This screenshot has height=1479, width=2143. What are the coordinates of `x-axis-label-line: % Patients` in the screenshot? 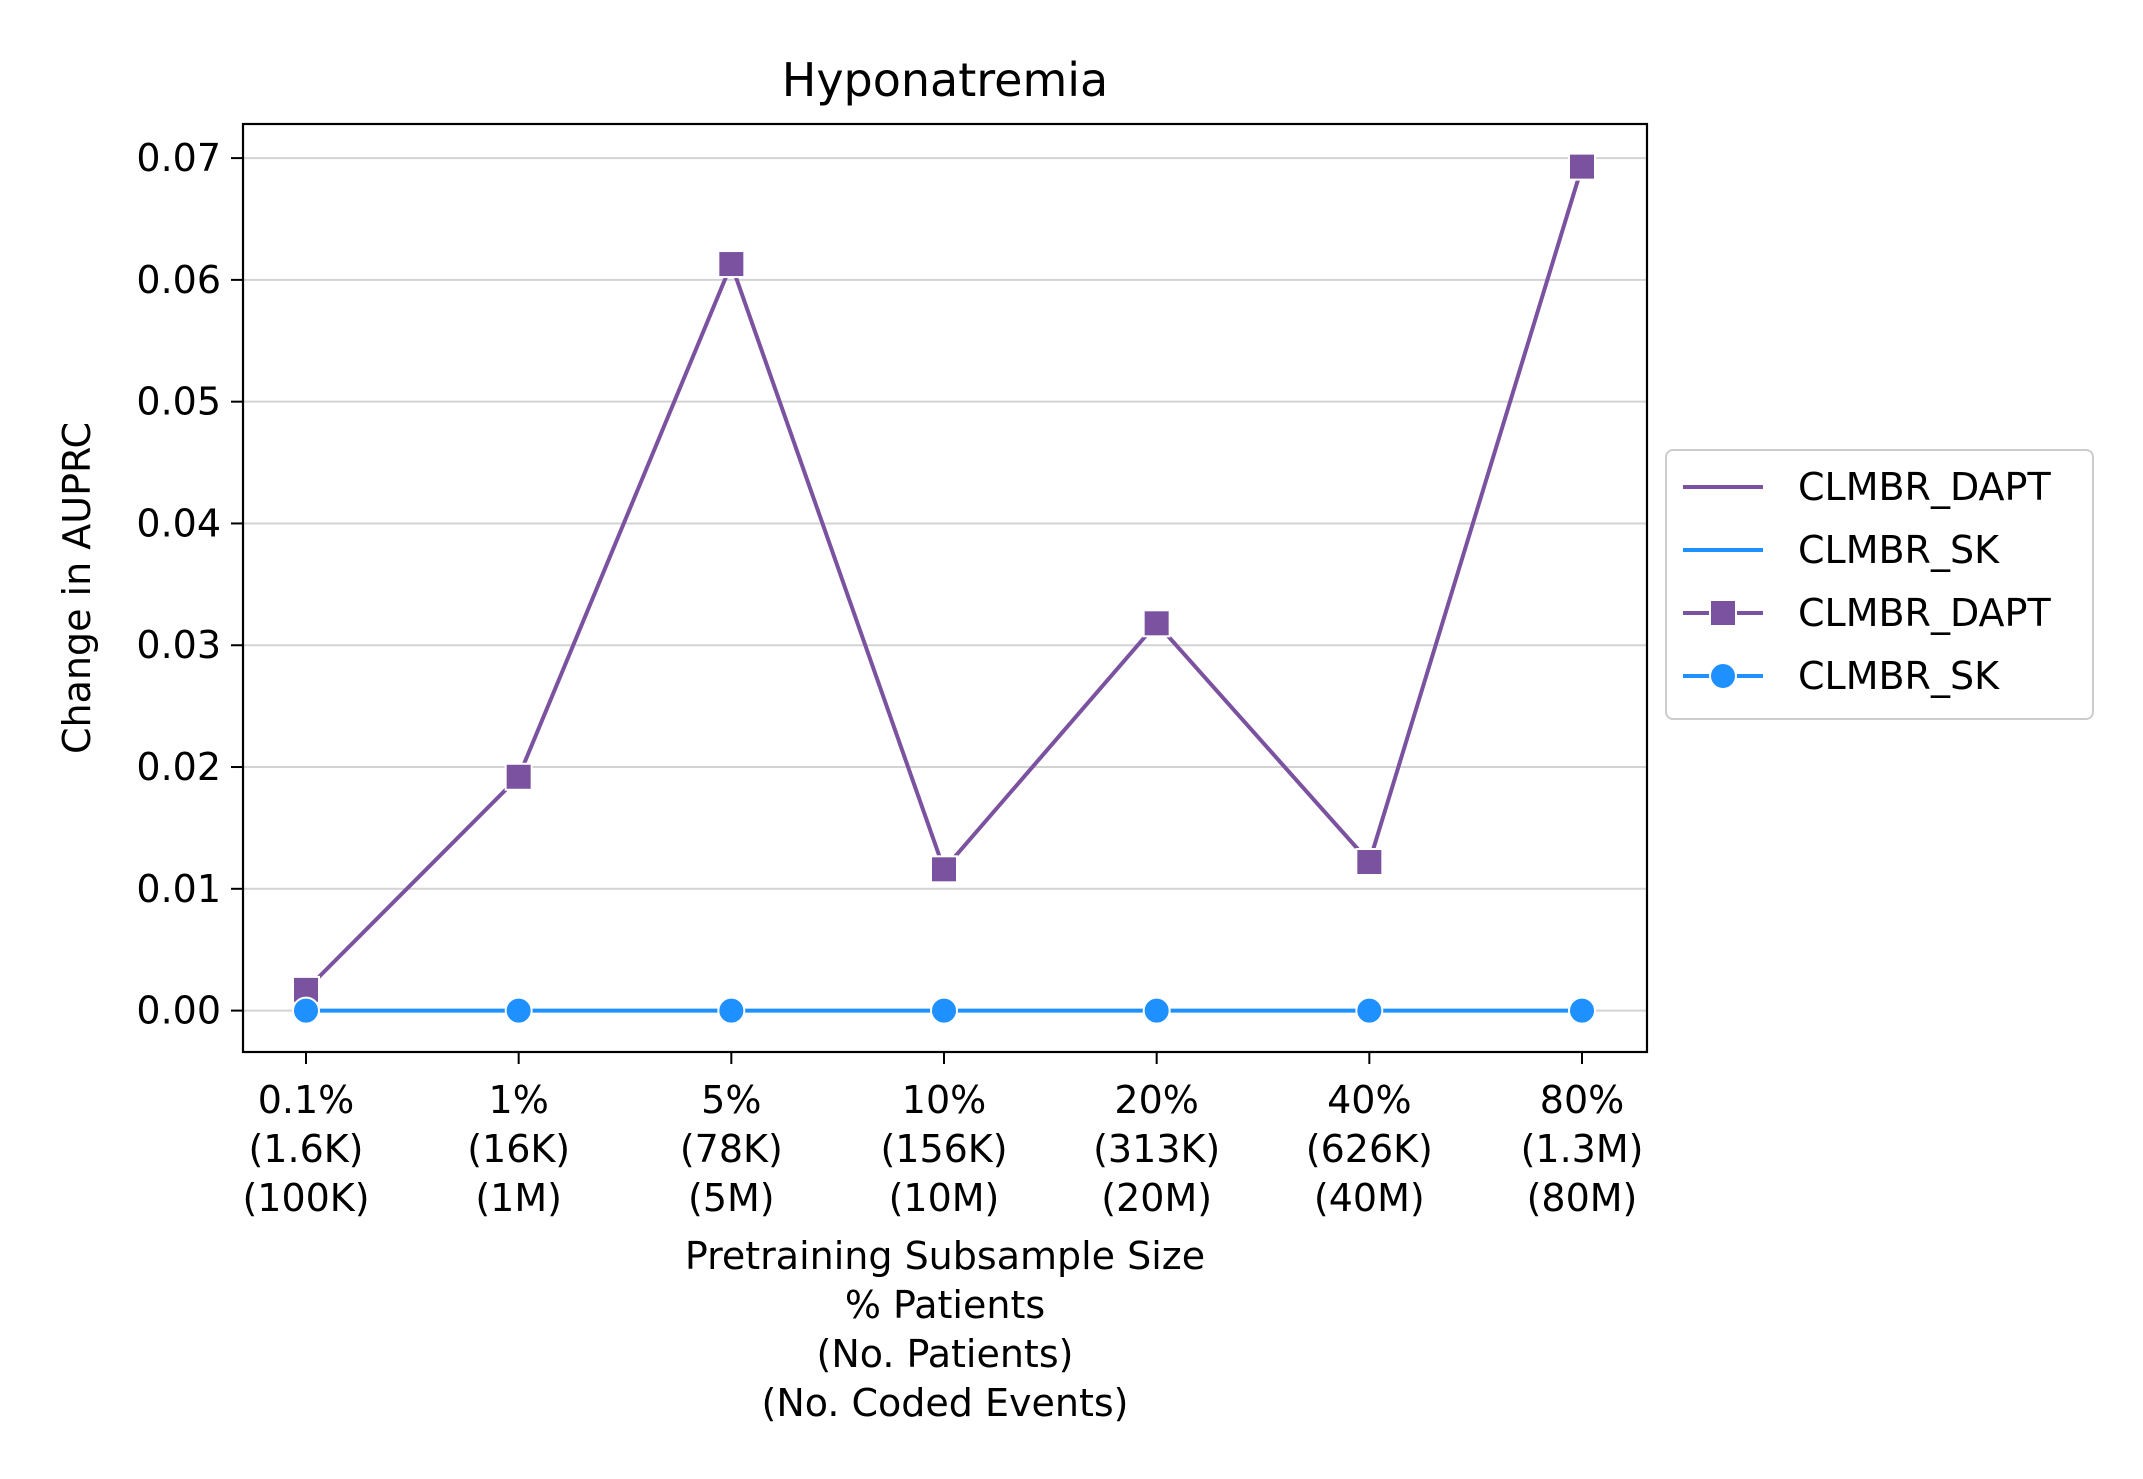 It's located at (945, 1305).